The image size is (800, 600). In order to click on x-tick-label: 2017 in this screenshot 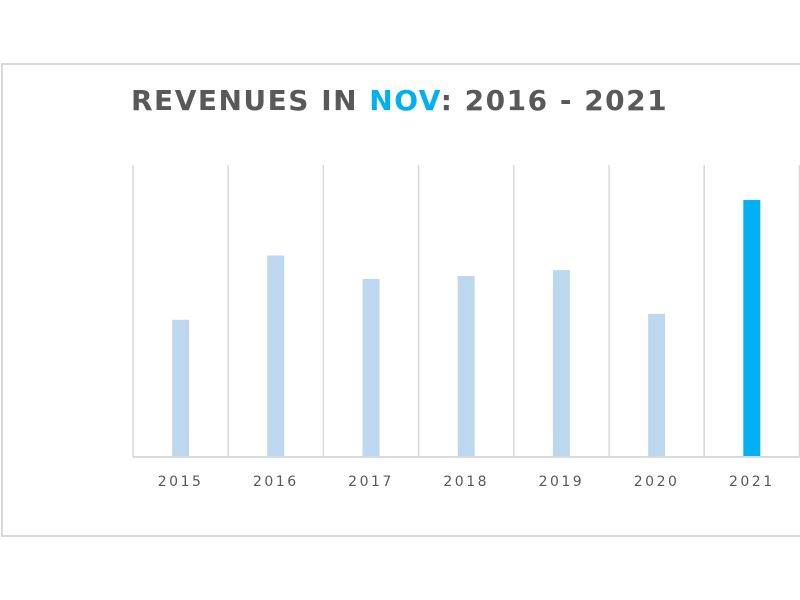, I will do `click(371, 482)`.